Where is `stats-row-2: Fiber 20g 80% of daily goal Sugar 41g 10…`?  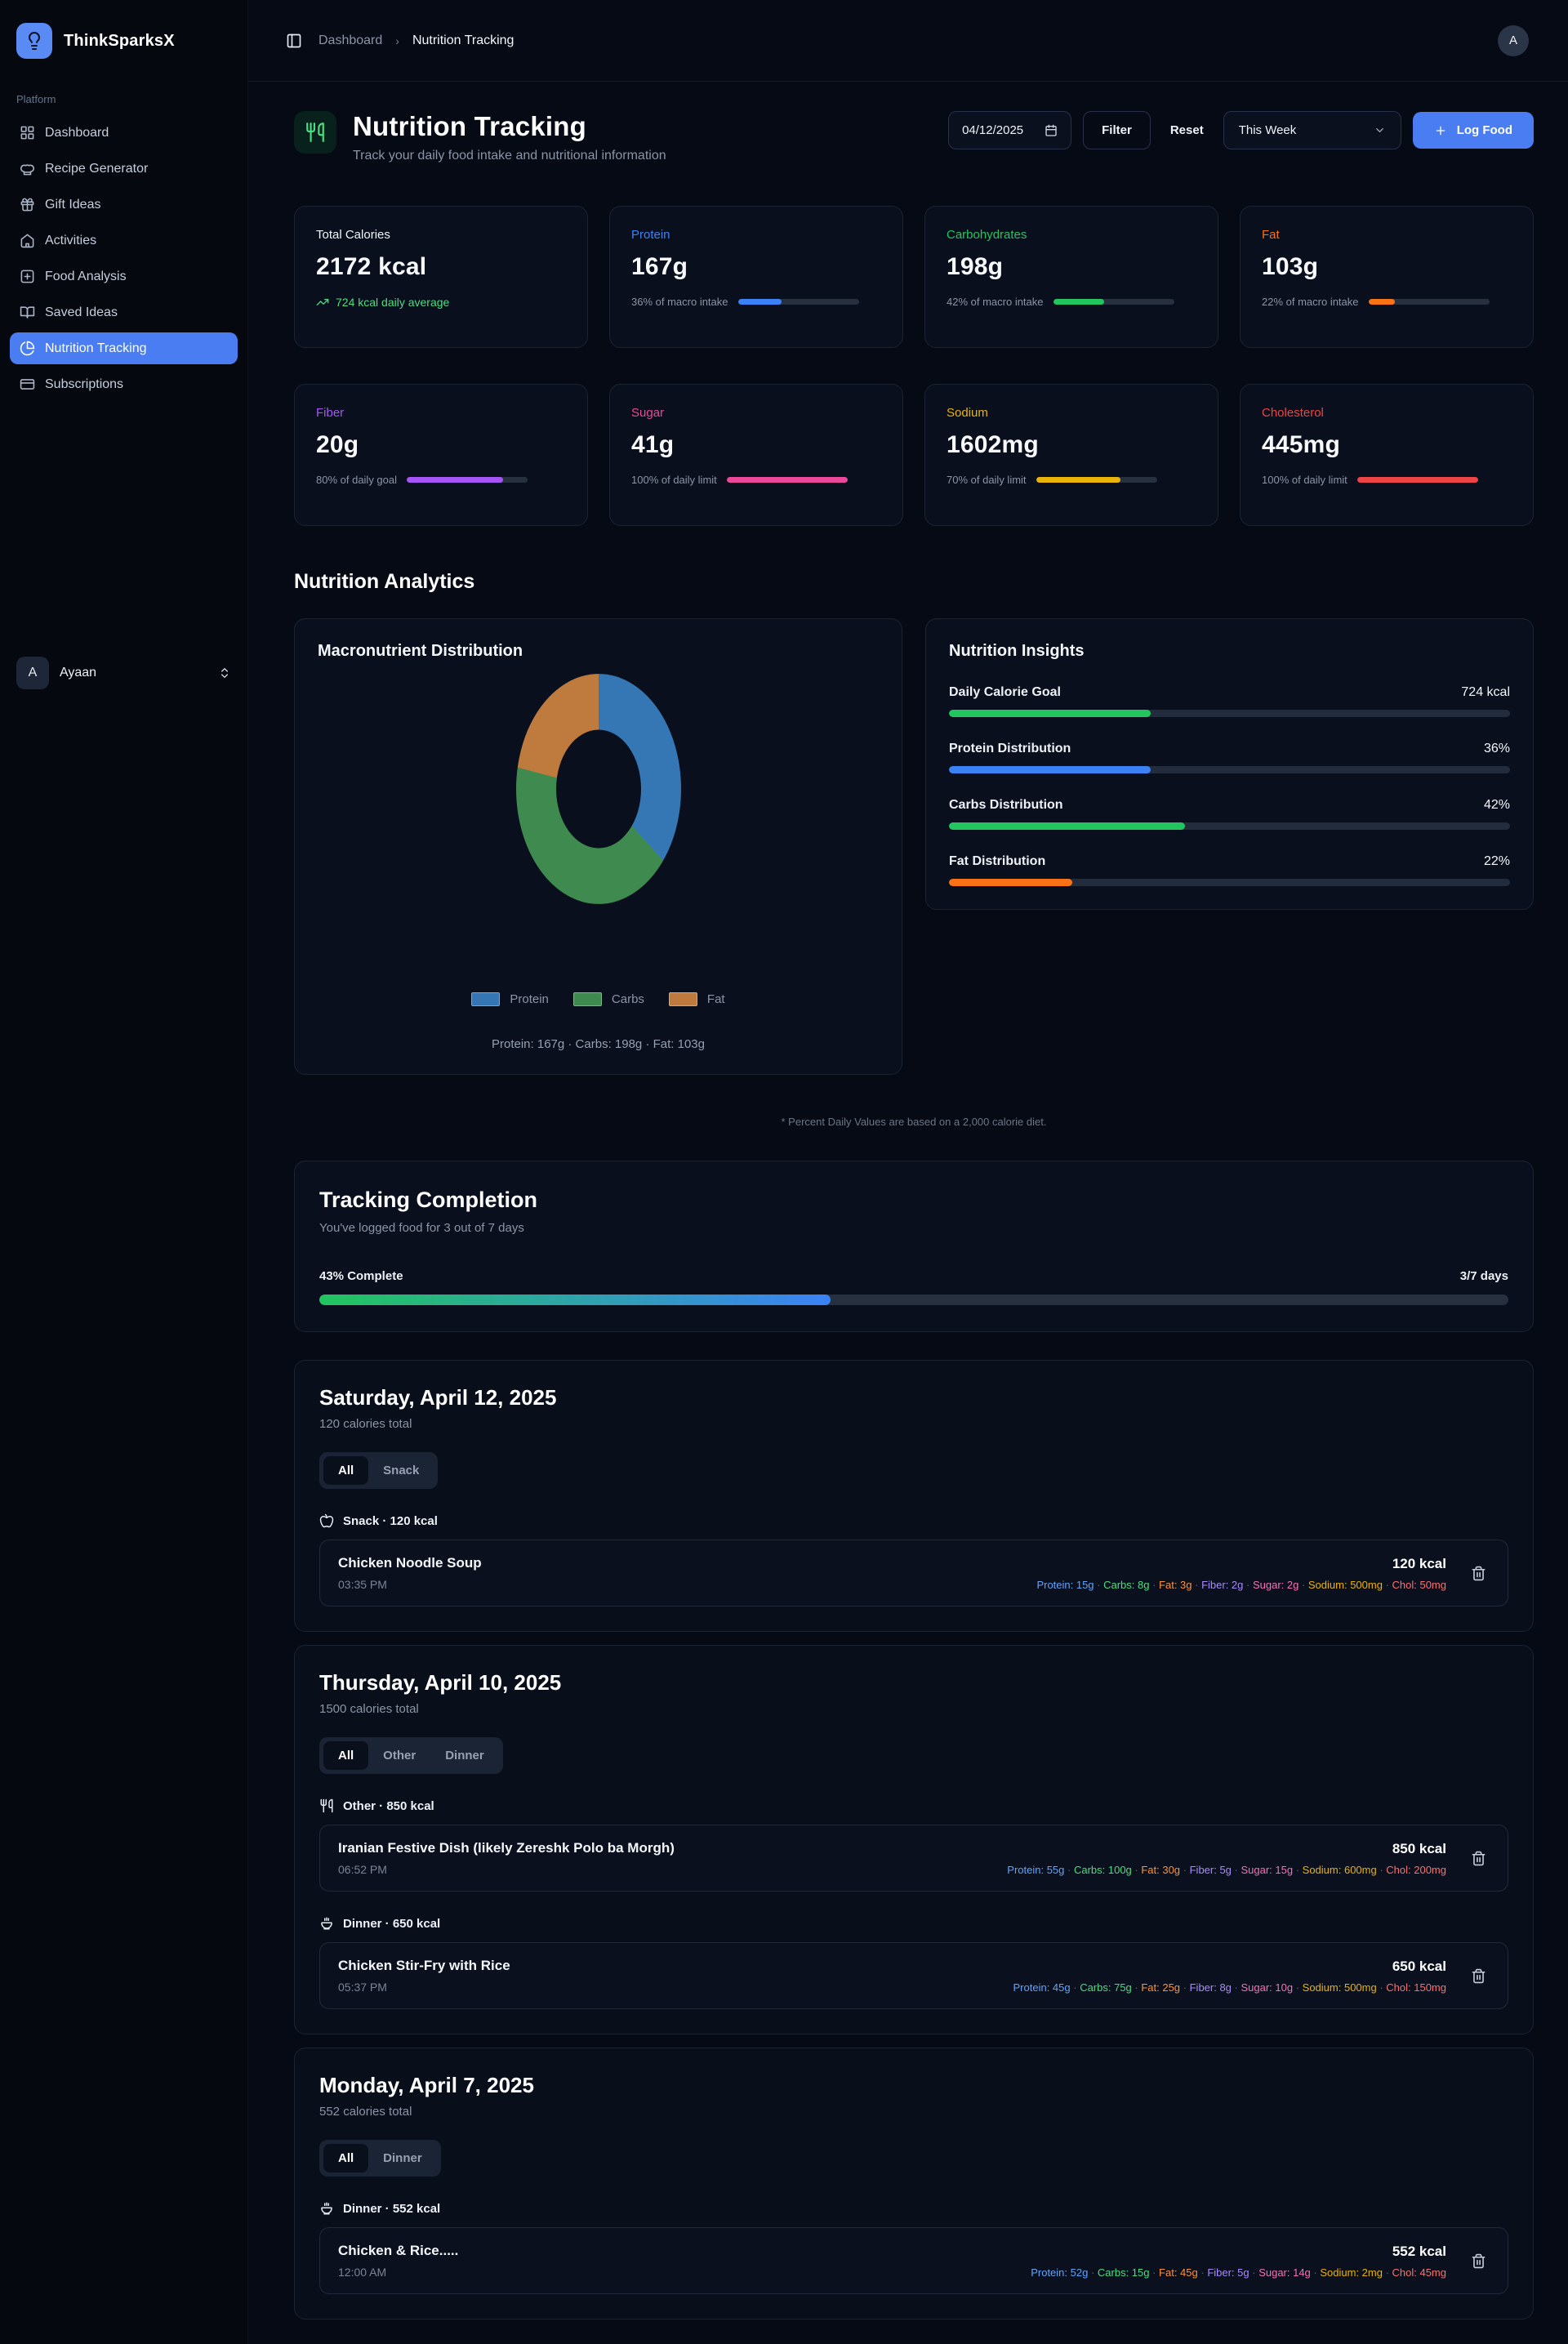 stats-row-2: Fiber 20g 80% of daily goal Sugar 41g 10… is located at coordinates (914, 455).